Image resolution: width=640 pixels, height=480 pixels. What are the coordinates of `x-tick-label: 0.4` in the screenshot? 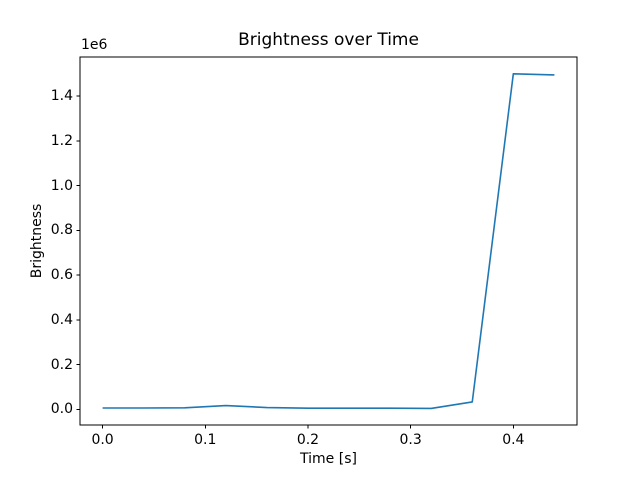 It's located at (513, 440).